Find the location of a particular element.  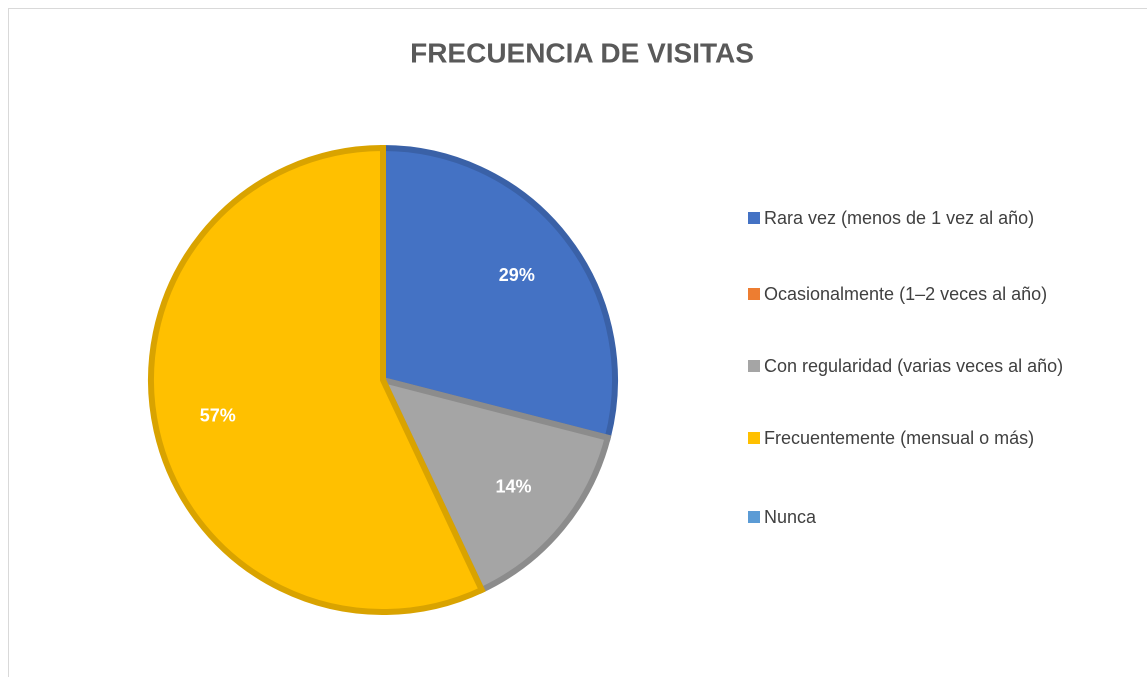

chart-title: FRECUENCIA DE VISITAS is located at coordinates (582, 52).